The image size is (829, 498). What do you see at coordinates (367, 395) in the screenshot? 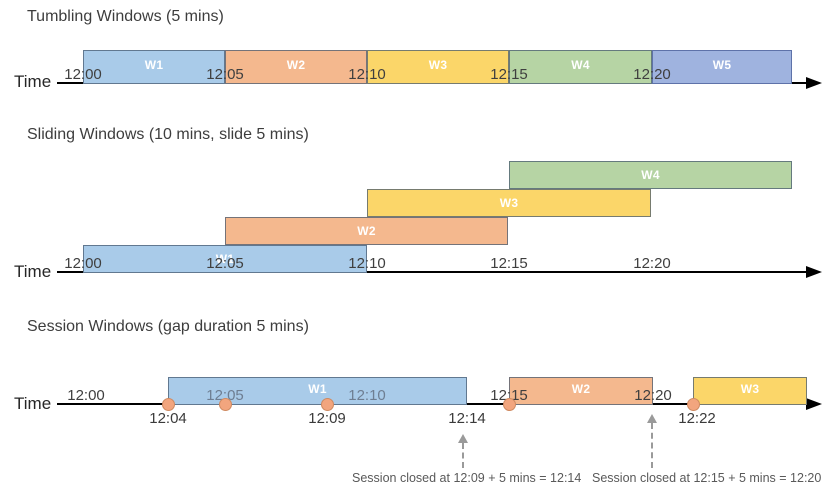
I see `session-tick-1210: 12:10` at bounding box center [367, 395].